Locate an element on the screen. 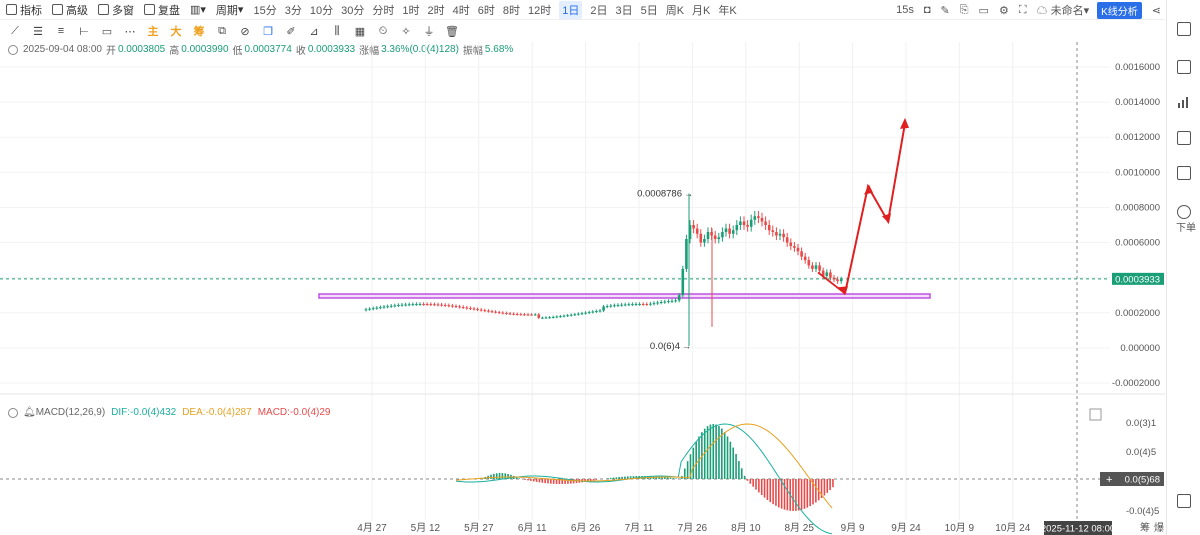 The image size is (1200, 535). advanced-button: 高级 is located at coordinates (70, 10).